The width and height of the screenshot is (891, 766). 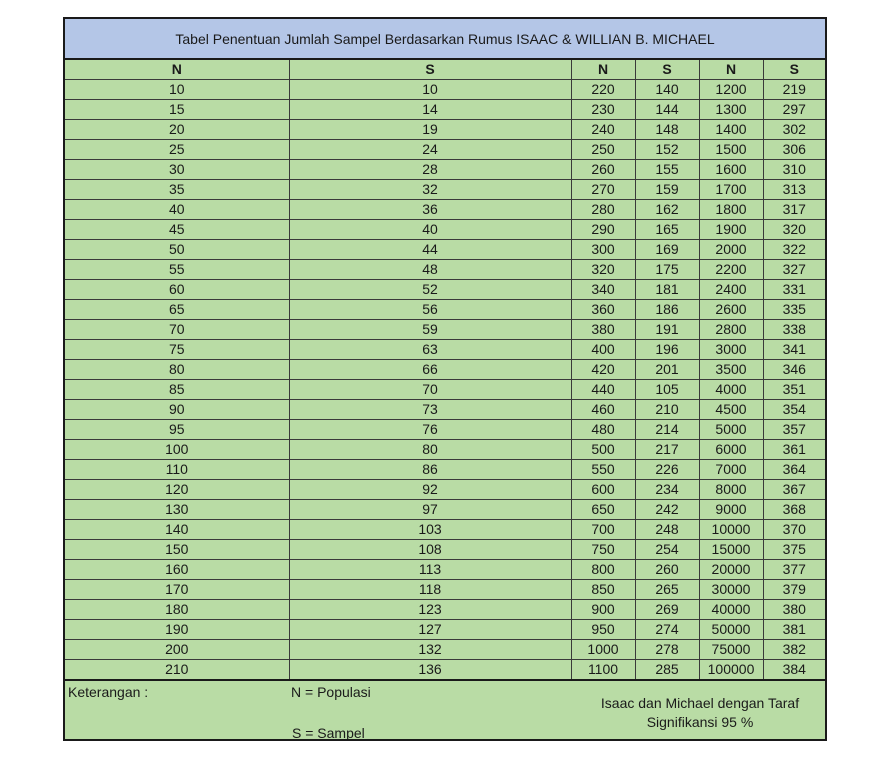 What do you see at coordinates (177, 229) in the screenshot?
I see `cell-n-1: 45` at bounding box center [177, 229].